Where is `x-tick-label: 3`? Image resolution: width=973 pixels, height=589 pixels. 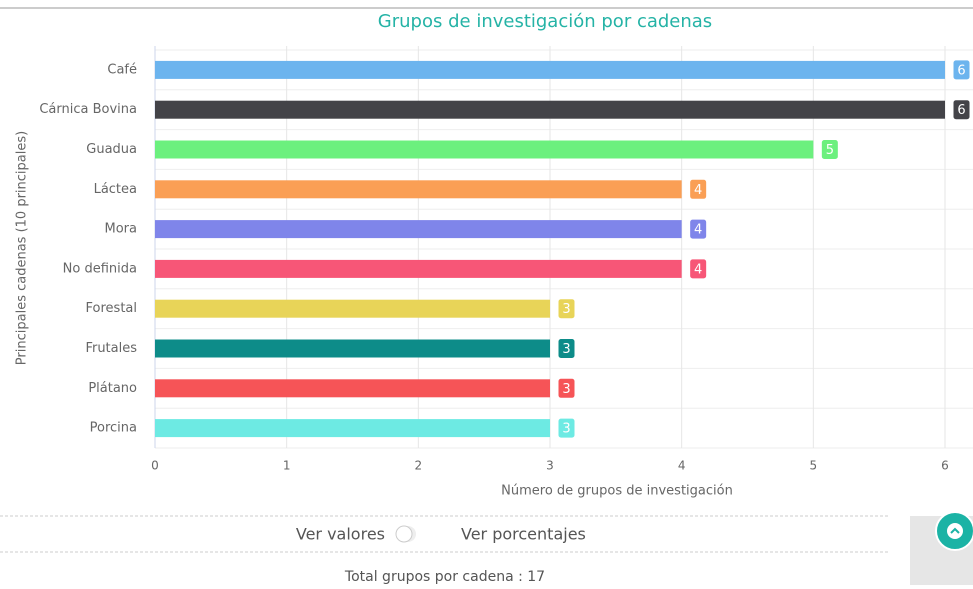
x-tick-label: 3 is located at coordinates (550, 466).